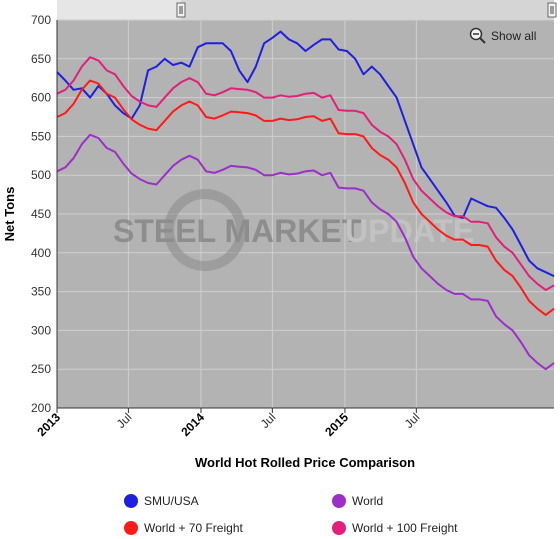 The image size is (560, 539). I want to click on navigator-handle-right, so click(552, 10).